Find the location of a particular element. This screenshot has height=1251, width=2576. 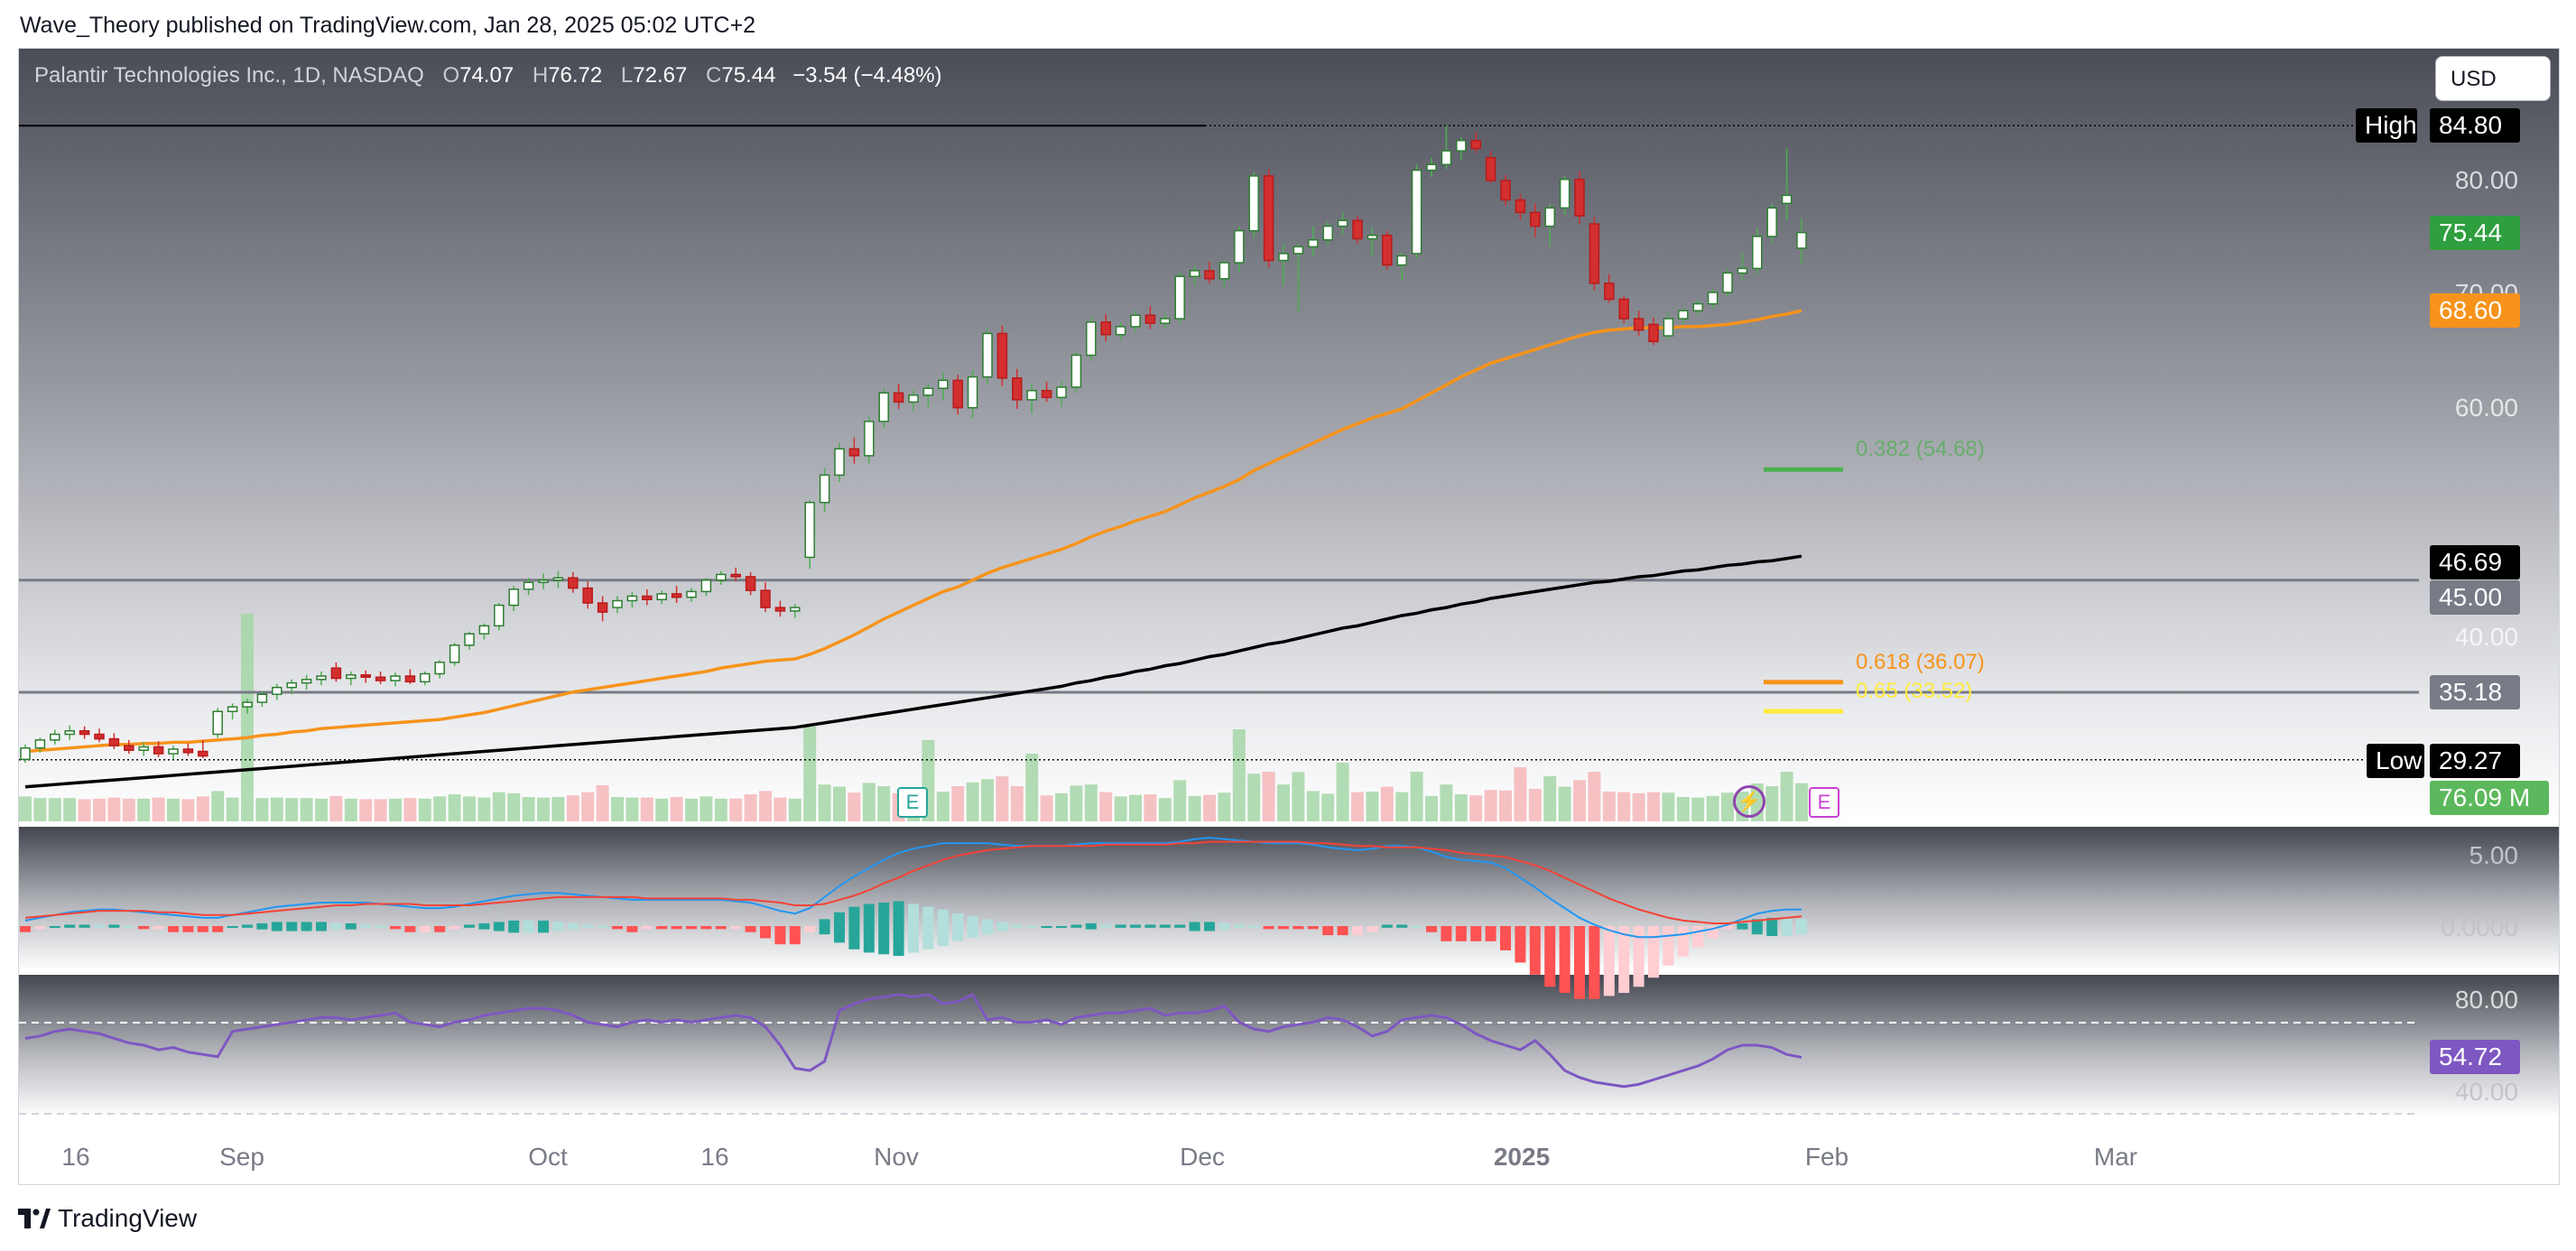

tradingview-brand: TradingView is located at coordinates (107, 1218).